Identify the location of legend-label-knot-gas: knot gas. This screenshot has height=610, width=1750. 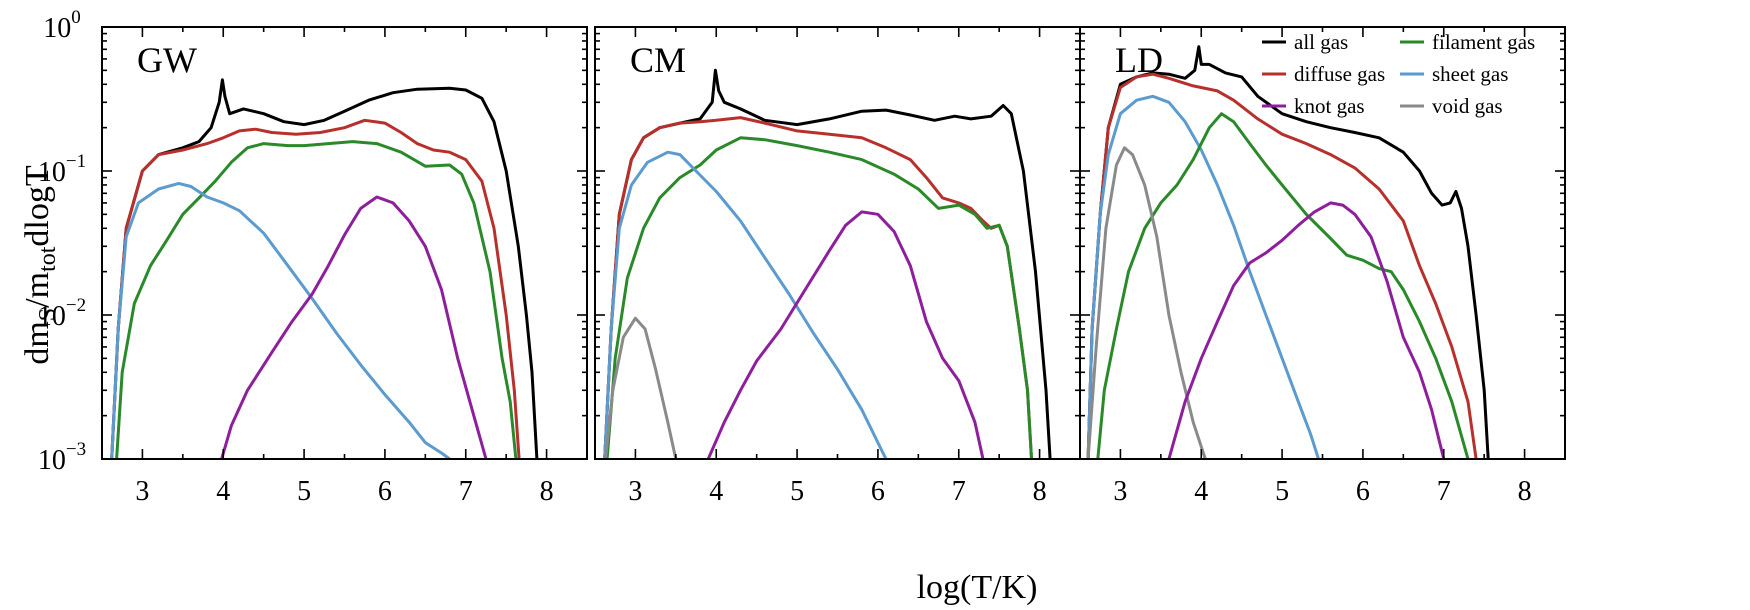
(1329, 106).